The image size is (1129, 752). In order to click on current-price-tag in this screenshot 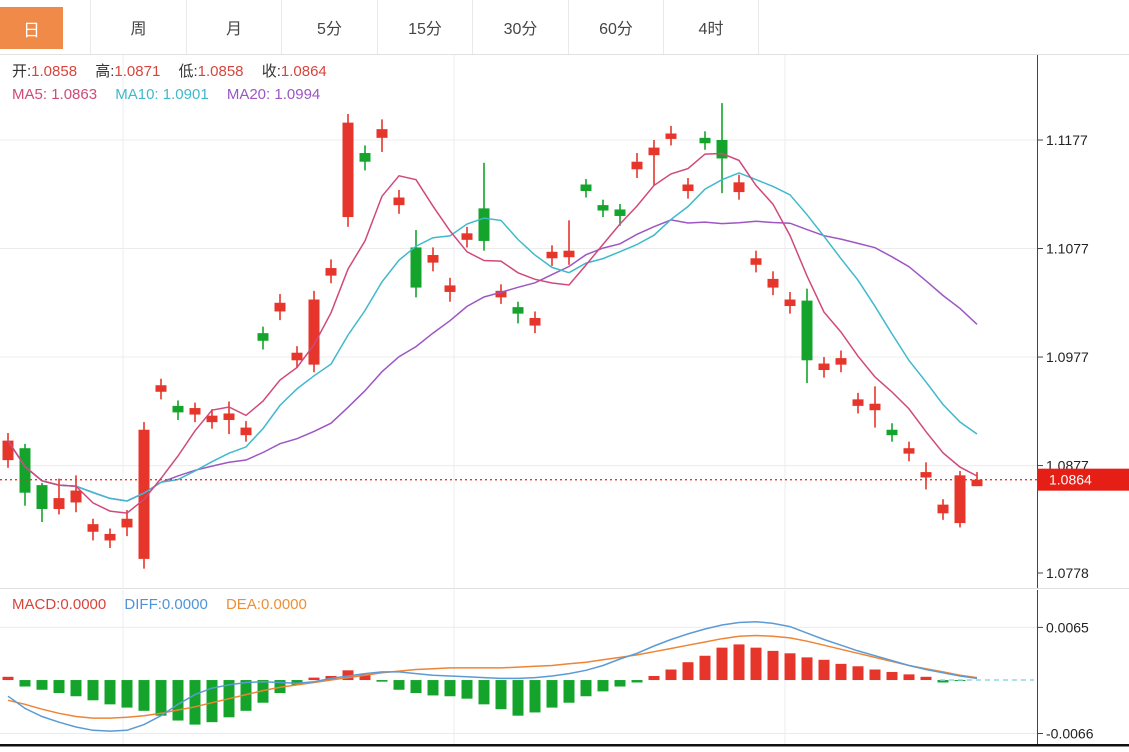, I will do `click(1083, 479)`.